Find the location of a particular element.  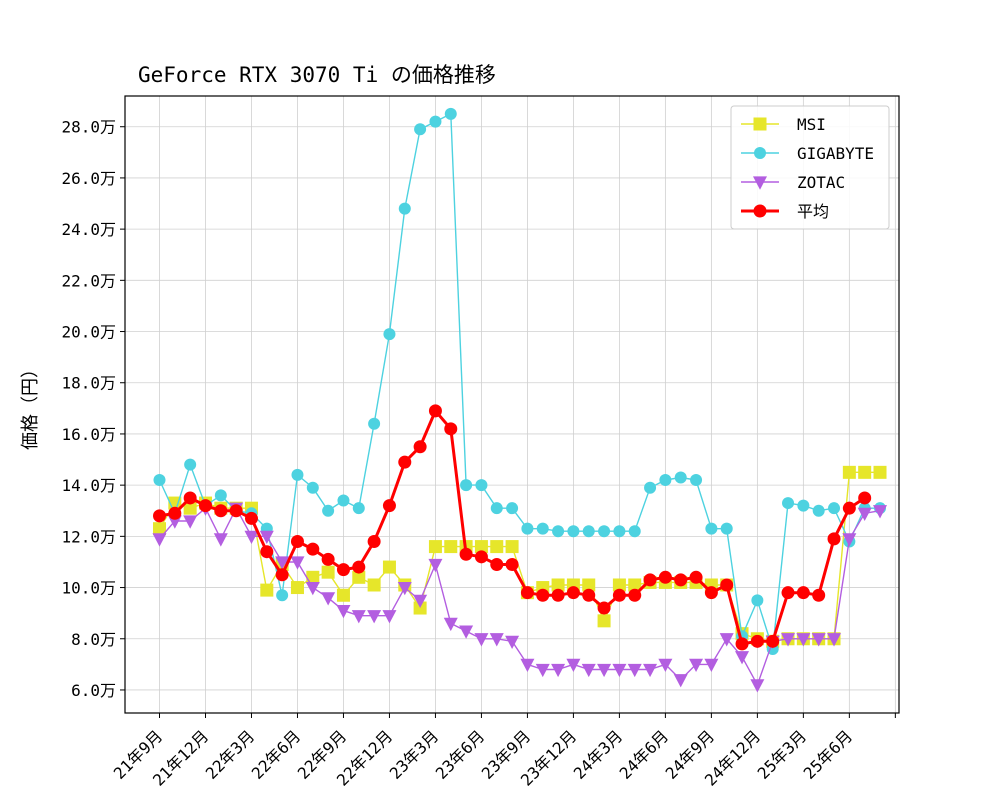

legend: MSI GIGABYTE ZOTAC 平均 is located at coordinates (810, 167).